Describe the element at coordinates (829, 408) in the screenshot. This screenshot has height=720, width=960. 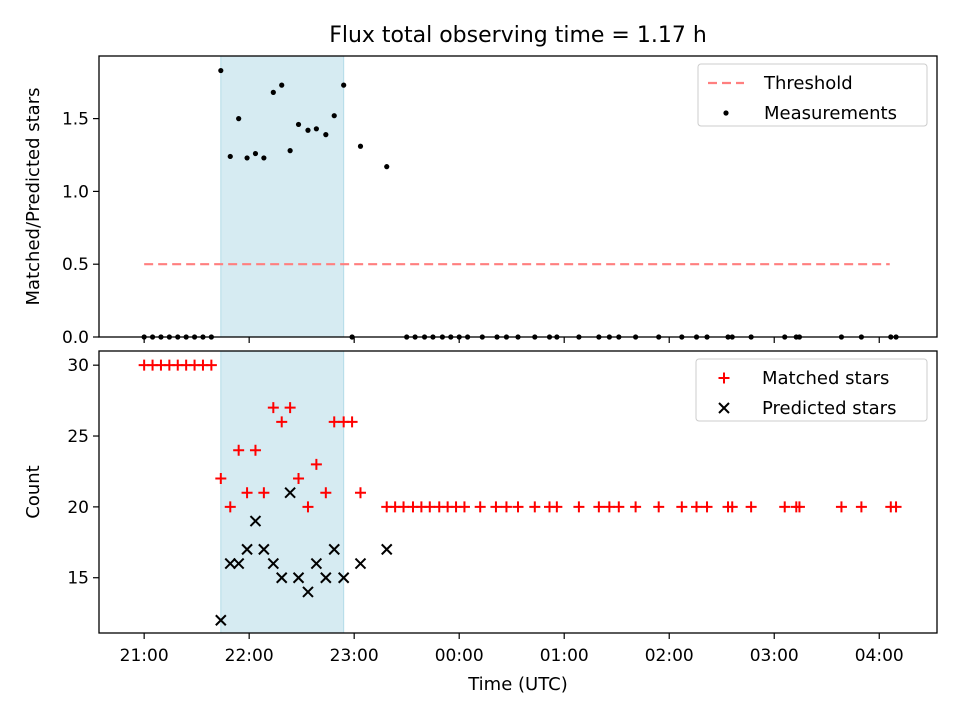
I see `legend-label: Predicted stars` at that location.